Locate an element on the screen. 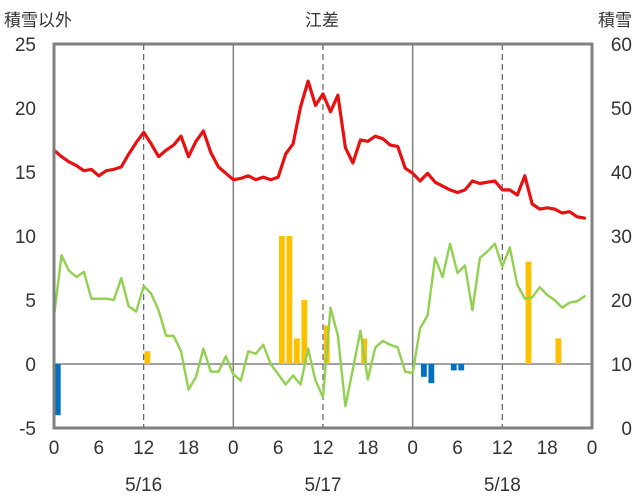 The height and width of the screenshot is (501, 636). left-axis-title: 積雪以外 is located at coordinates (38, 20).